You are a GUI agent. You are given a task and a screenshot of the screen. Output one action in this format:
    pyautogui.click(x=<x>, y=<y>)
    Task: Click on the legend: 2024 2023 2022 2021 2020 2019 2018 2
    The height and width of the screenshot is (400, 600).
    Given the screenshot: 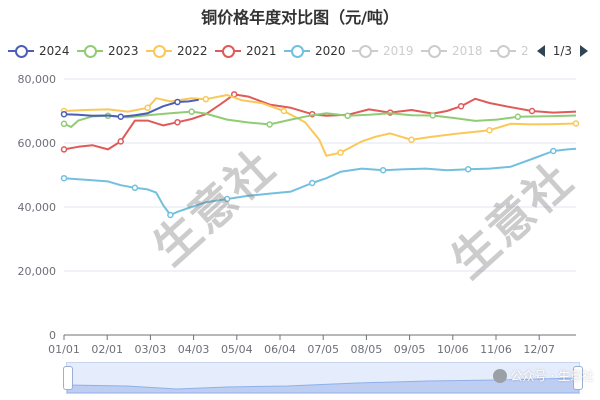 What is the action you would take?
    pyautogui.click(x=300, y=51)
    